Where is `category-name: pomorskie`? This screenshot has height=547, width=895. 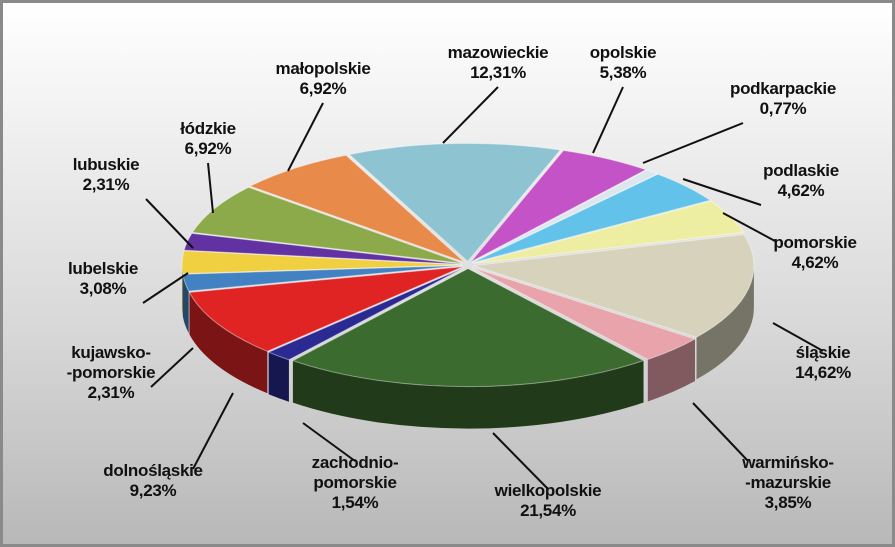
category-name: pomorskie is located at coordinates (815, 242).